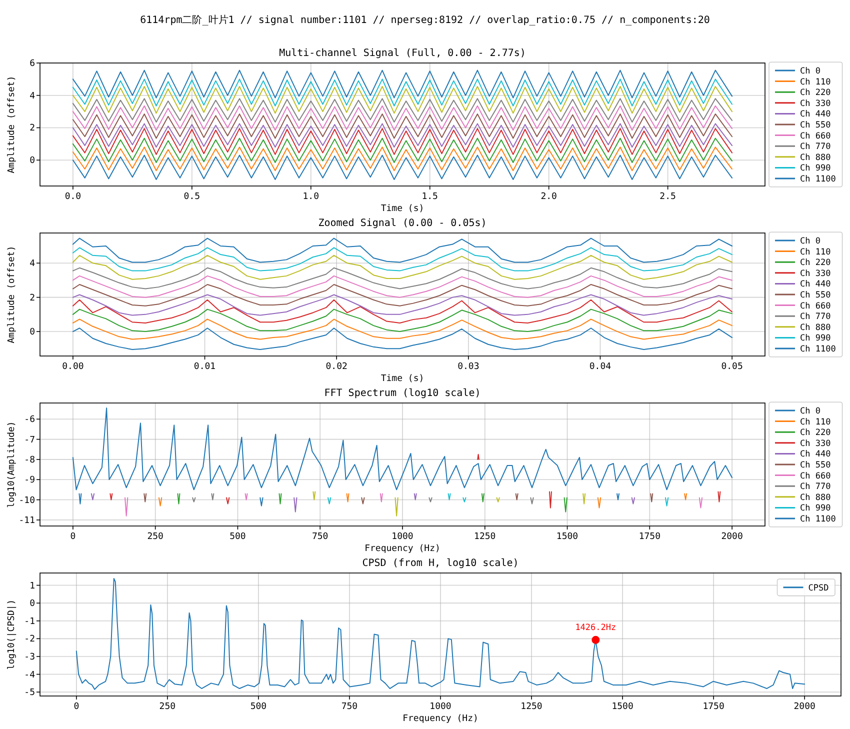  Describe the element at coordinates (430, 197) in the screenshot. I see `x-tick-label: 1.5` at that location.